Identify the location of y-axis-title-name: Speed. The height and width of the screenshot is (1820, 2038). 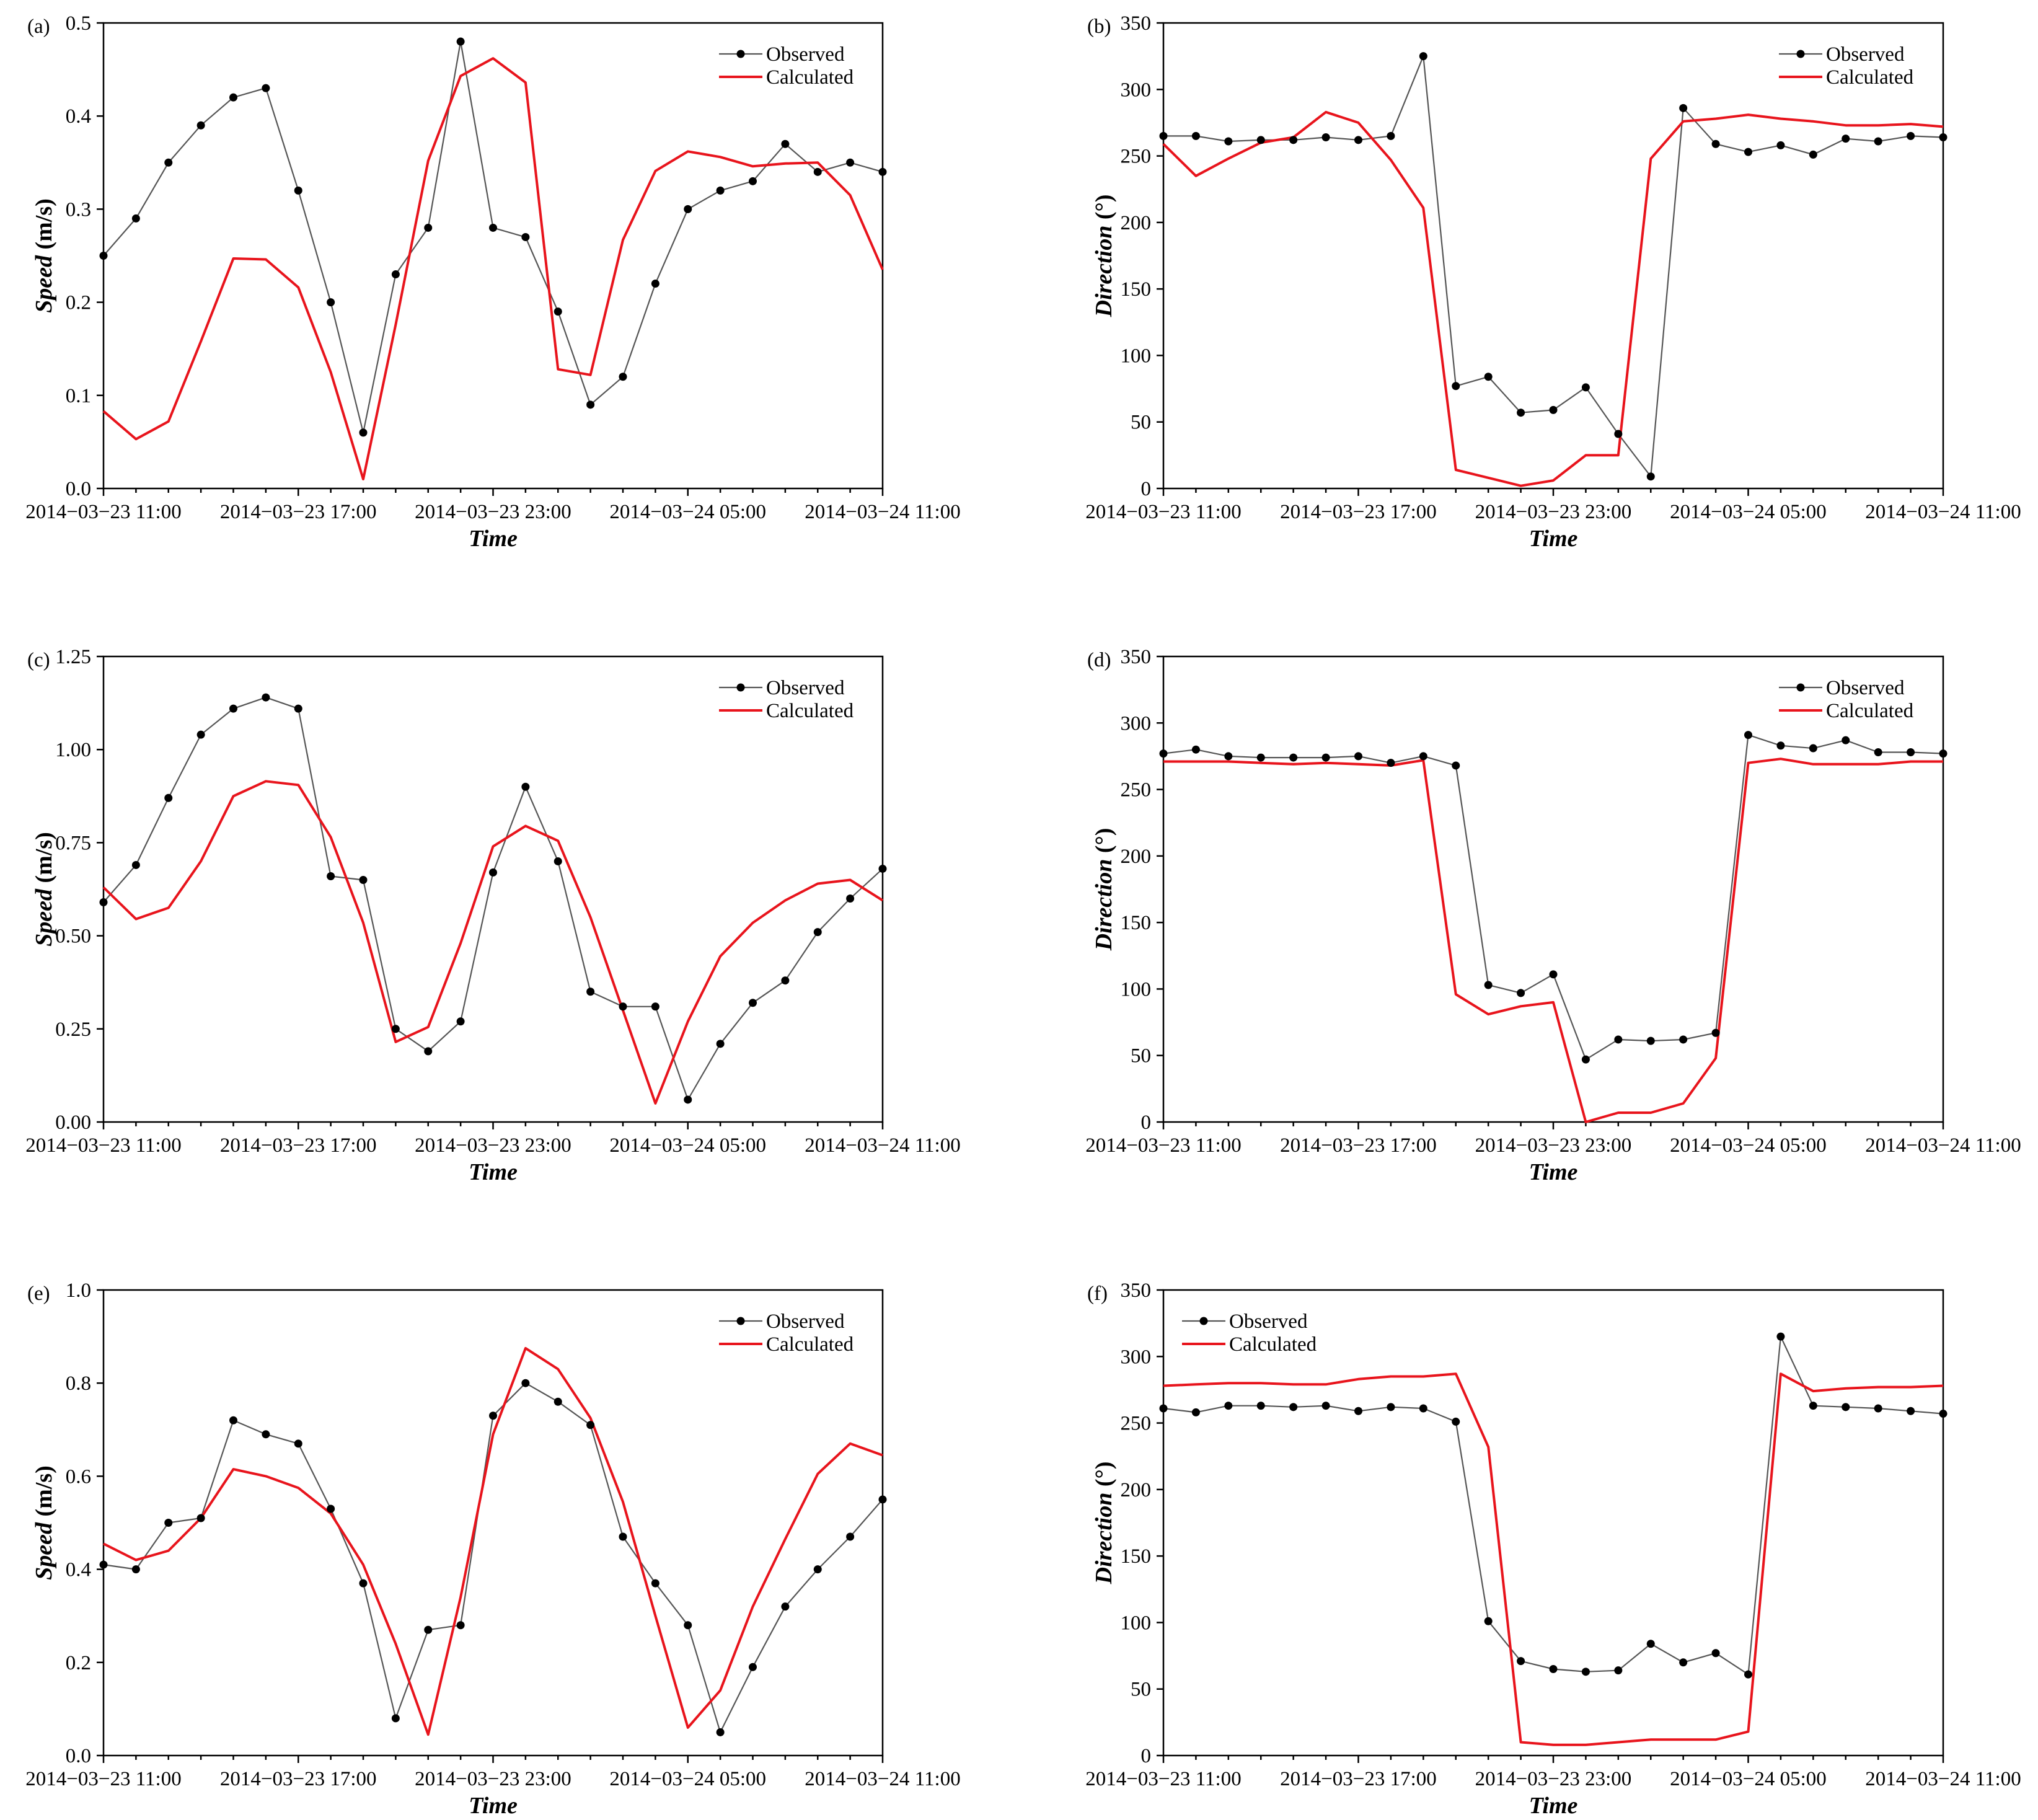
(44, 1551).